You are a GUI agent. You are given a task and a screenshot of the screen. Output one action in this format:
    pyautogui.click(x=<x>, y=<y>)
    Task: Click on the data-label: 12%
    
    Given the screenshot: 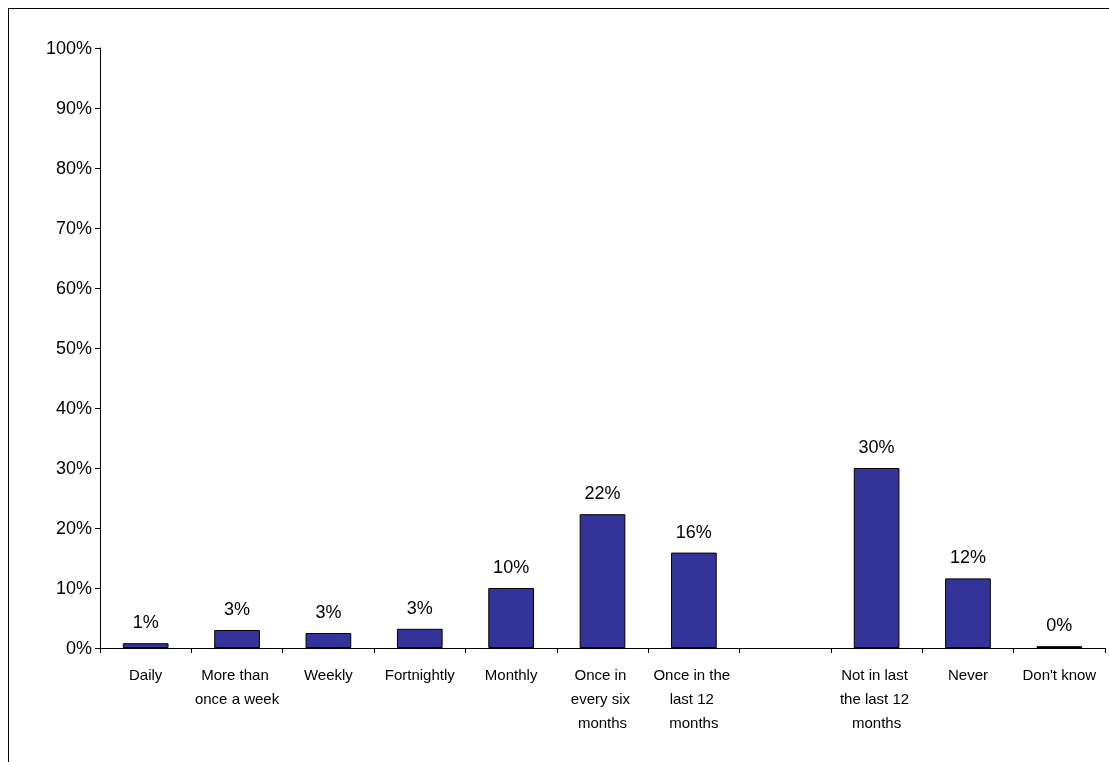 What is the action you would take?
    pyautogui.click(x=967, y=557)
    